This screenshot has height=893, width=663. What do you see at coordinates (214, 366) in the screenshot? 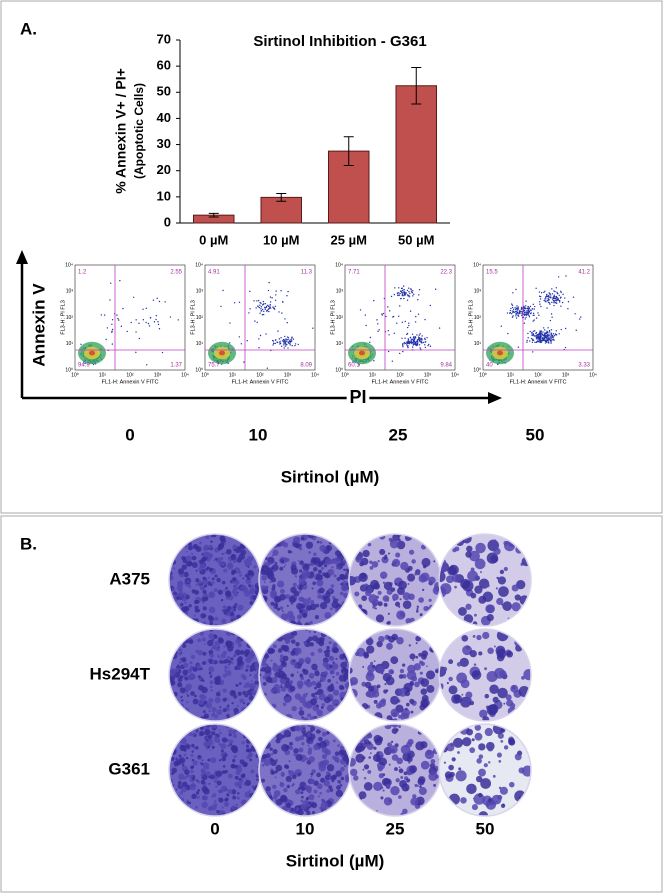
I see `quadrant-value: 75.7` at bounding box center [214, 366].